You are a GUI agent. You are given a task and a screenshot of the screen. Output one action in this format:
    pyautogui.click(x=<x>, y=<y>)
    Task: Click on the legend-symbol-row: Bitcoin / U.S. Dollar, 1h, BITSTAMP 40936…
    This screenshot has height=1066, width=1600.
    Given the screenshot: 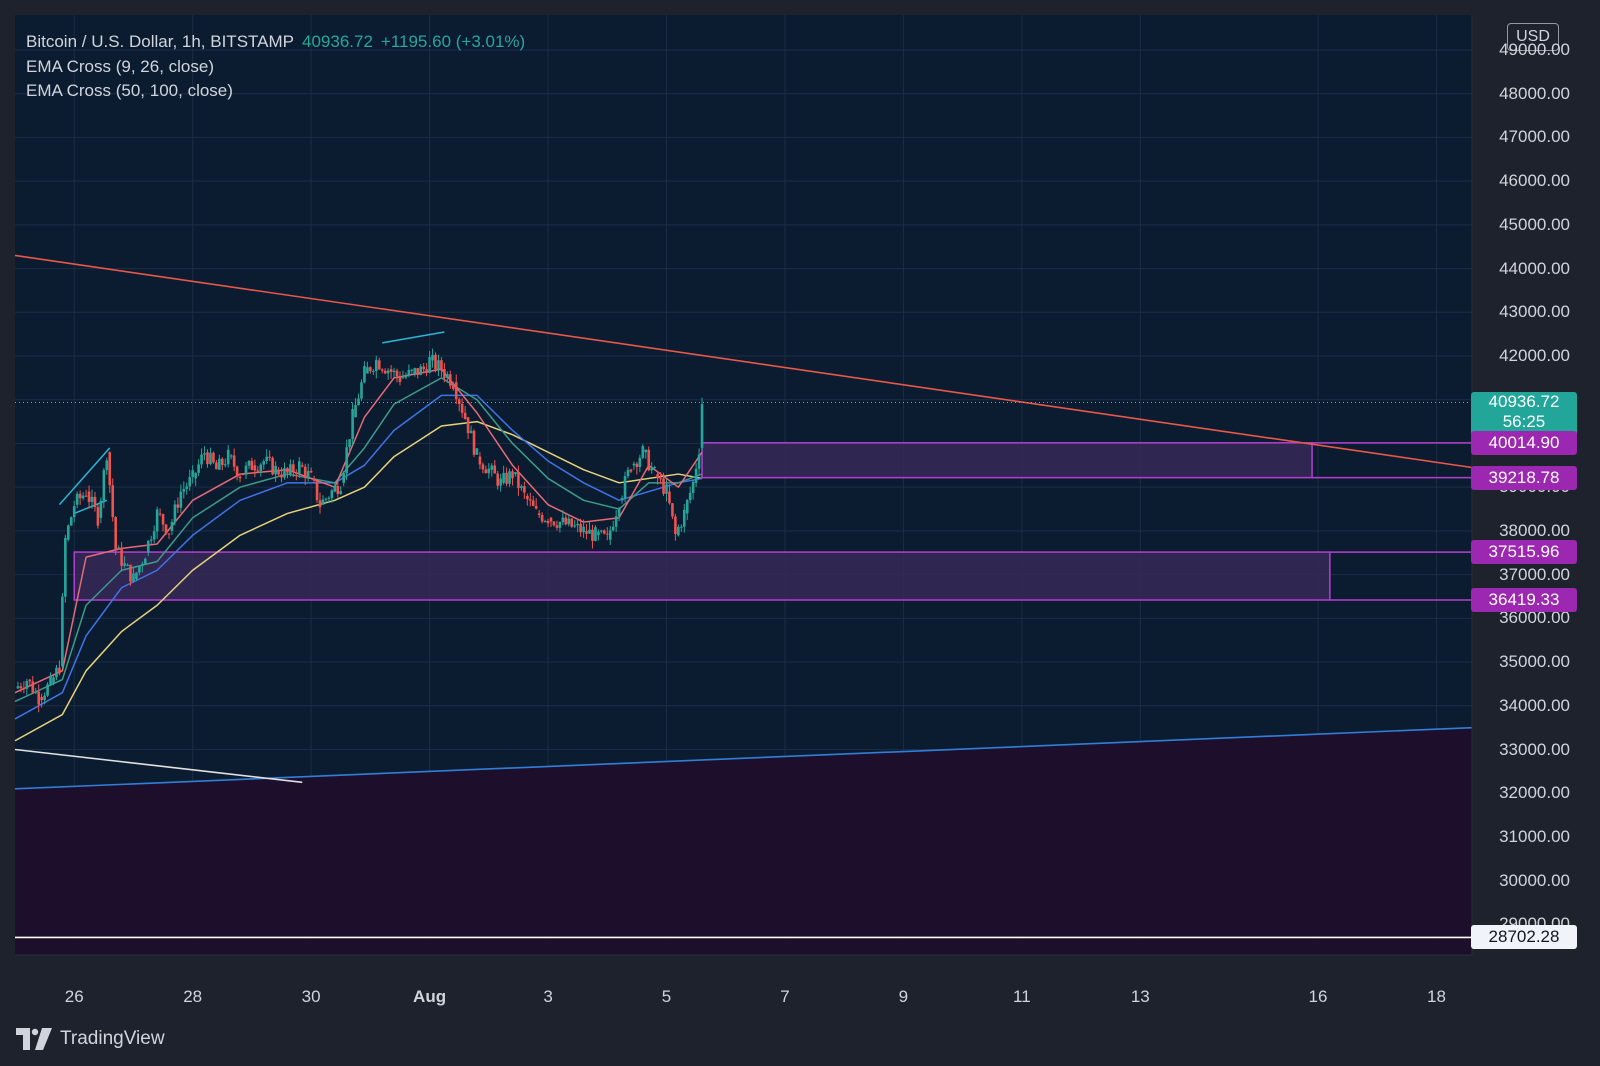 What is the action you would take?
    pyautogui.click(x=275, y=42)
    